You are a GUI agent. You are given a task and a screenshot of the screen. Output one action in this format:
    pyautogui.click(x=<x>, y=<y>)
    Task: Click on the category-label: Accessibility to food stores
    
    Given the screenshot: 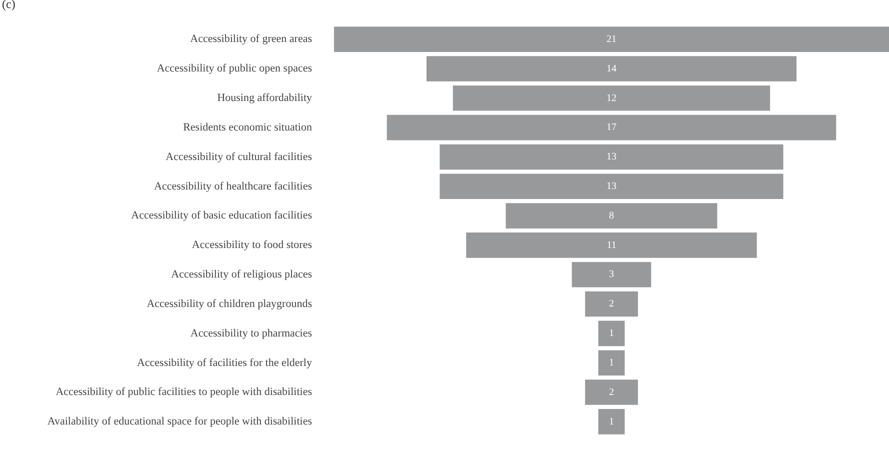 What is the action you would take?
    pyautogui.click(x=252, y=245)
    